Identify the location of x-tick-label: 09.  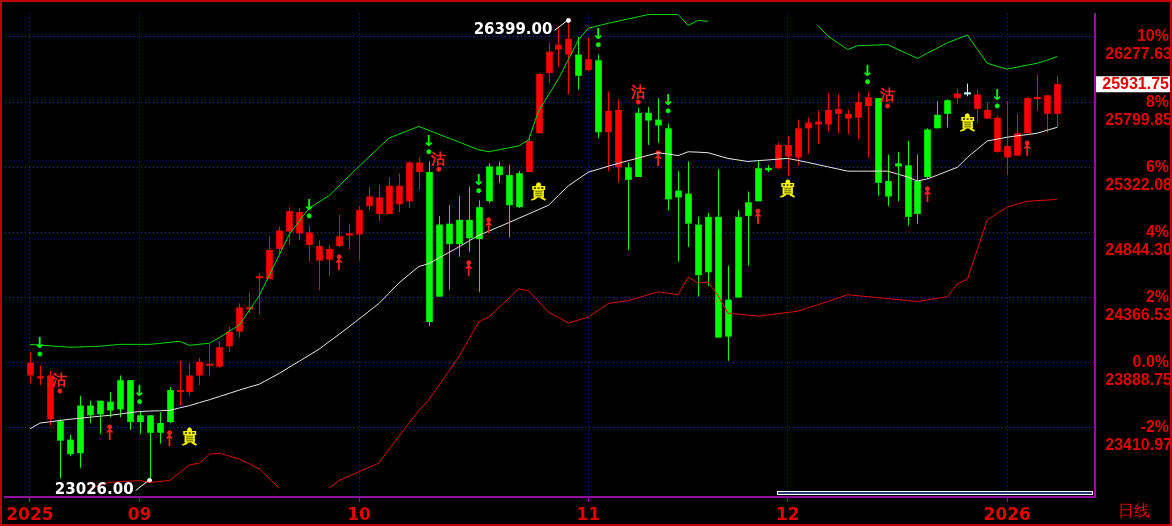
(139, 513).